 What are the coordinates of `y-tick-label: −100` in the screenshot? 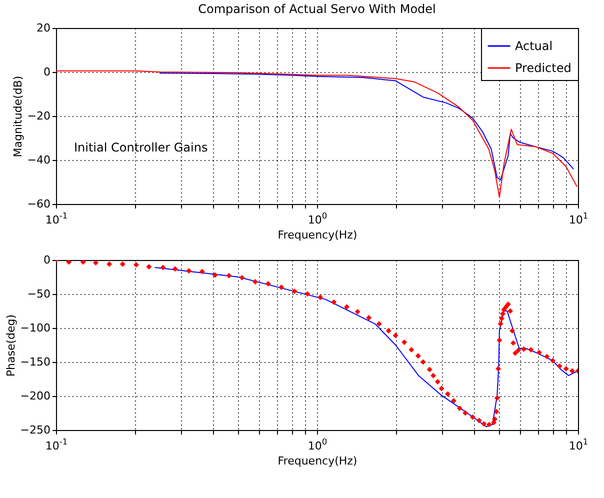 It's located at (35, 328).